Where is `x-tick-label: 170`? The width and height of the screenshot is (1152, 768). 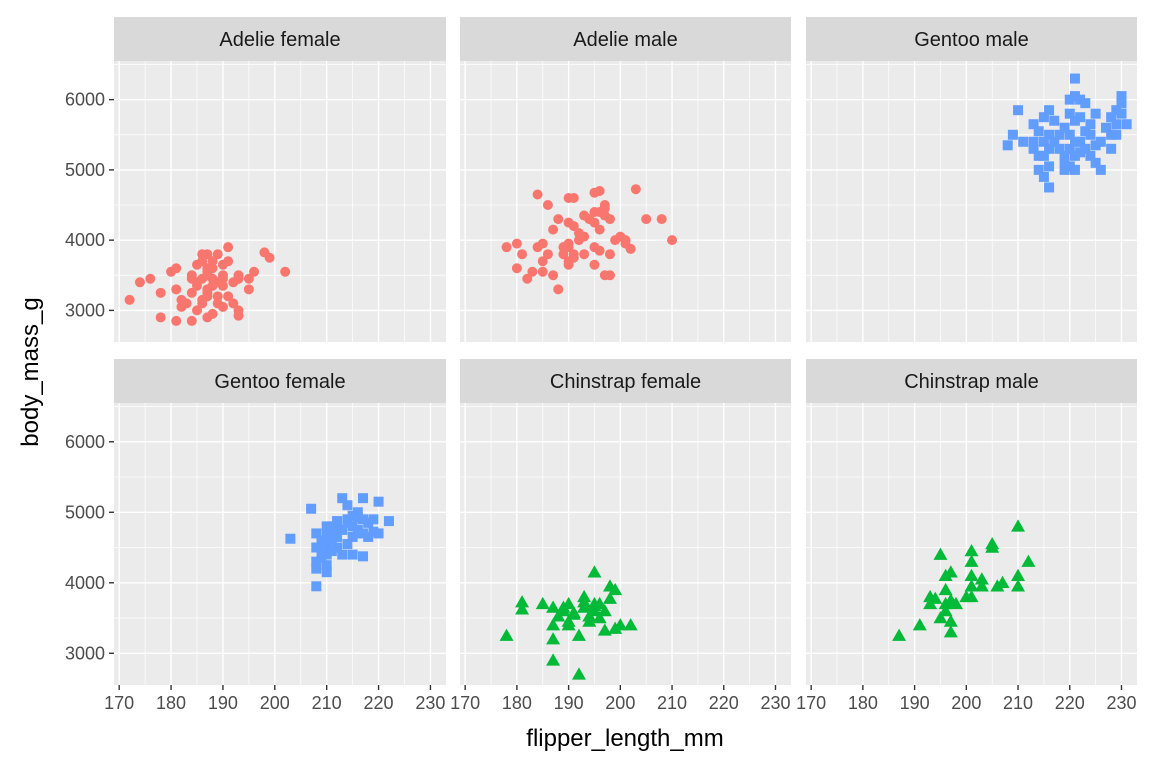 x-tick-label: 170 is located at coordinates (811, 703).